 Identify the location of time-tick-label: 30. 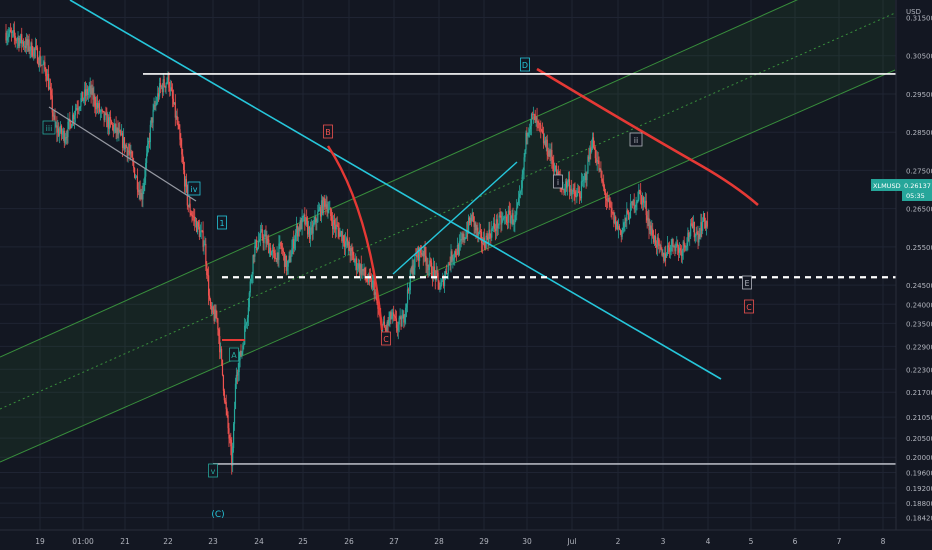
(527, 541).